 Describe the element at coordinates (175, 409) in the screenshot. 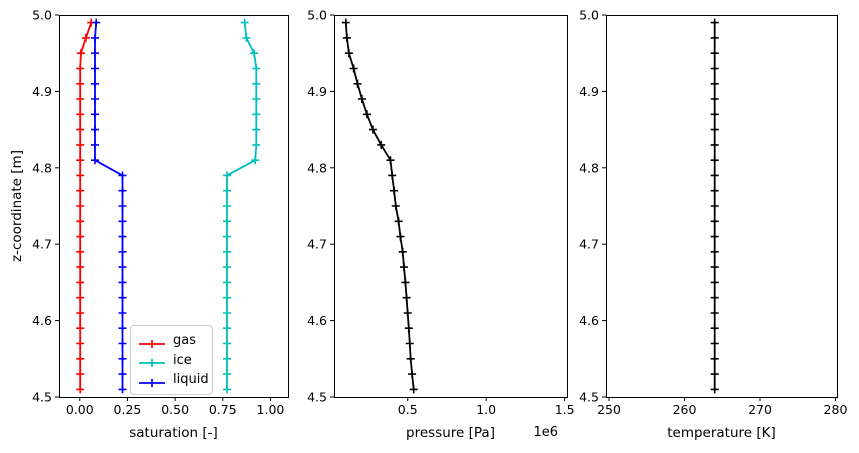

I see `x-tick-label: 0.50` at that location.